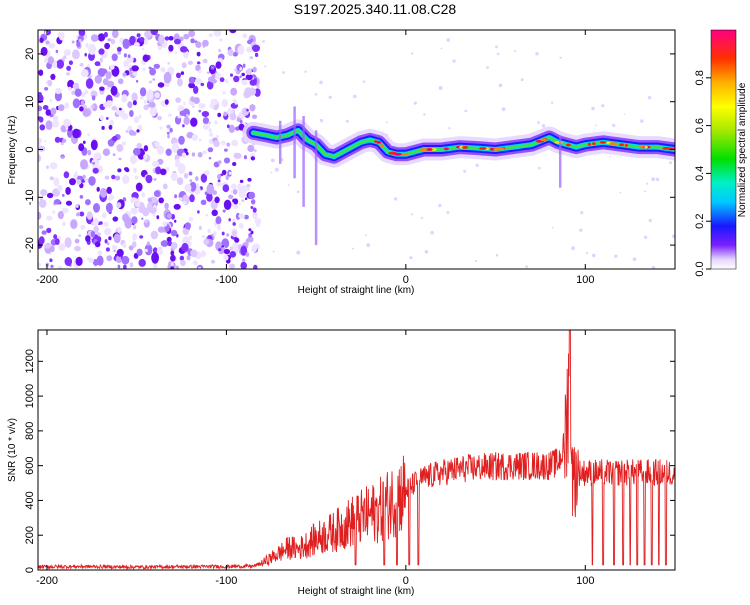 The image size is (750, 605). What do you see at coordinates (406, 581) in the screenshot?
I see `snr-x-tick-label: 0` at bounding box center [406, 581].